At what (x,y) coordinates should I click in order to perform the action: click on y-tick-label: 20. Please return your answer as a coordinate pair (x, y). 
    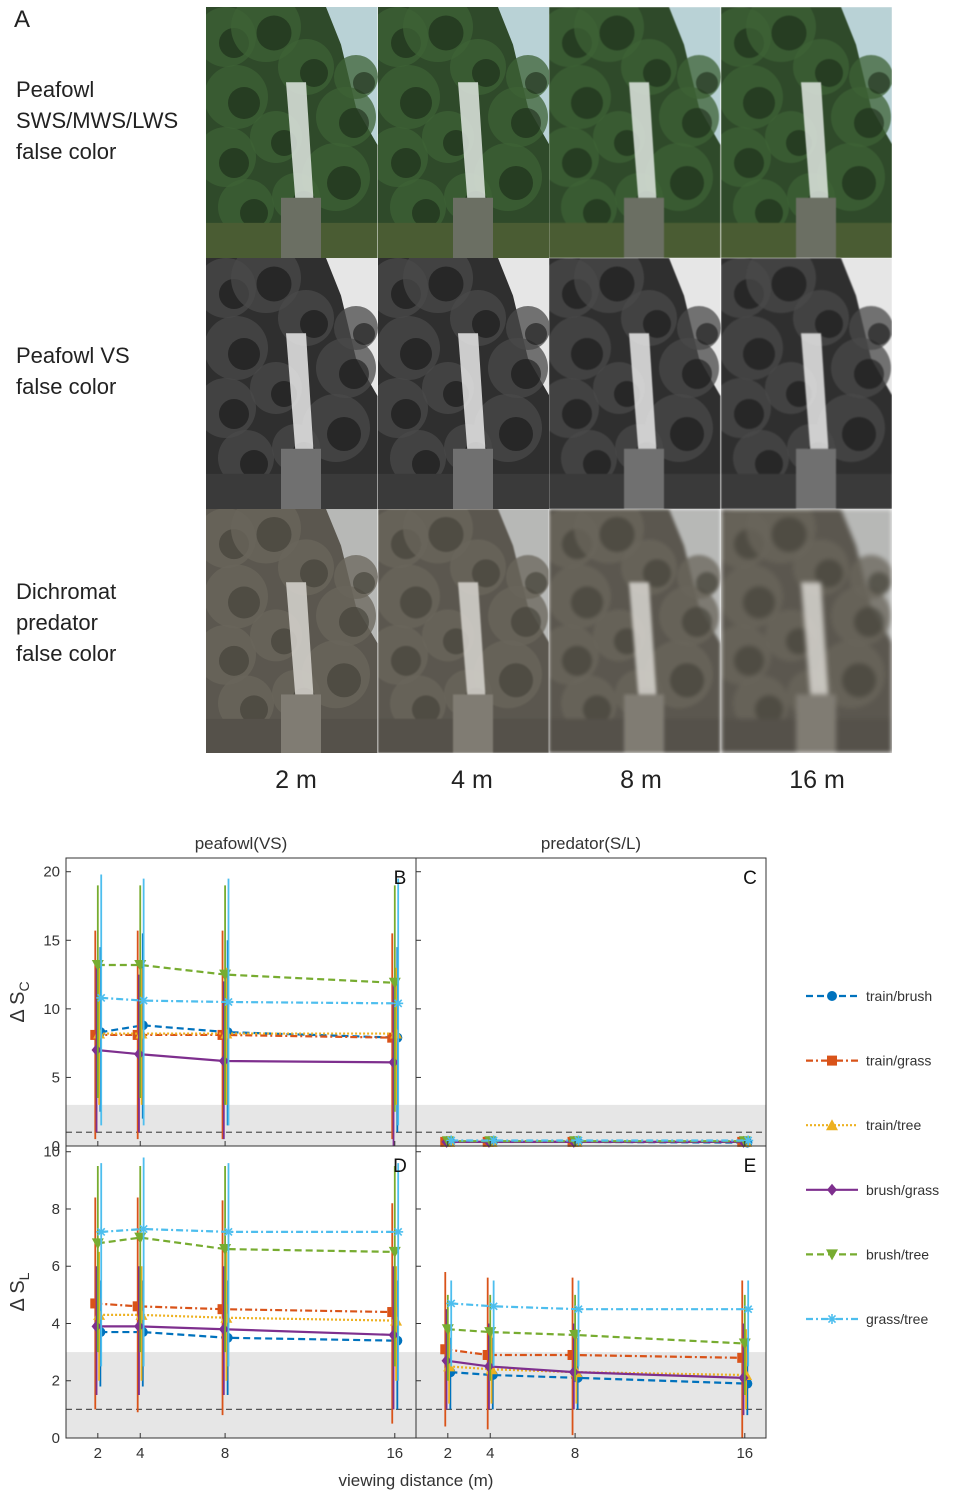
    Looking at the image, I should click on (51, 872).